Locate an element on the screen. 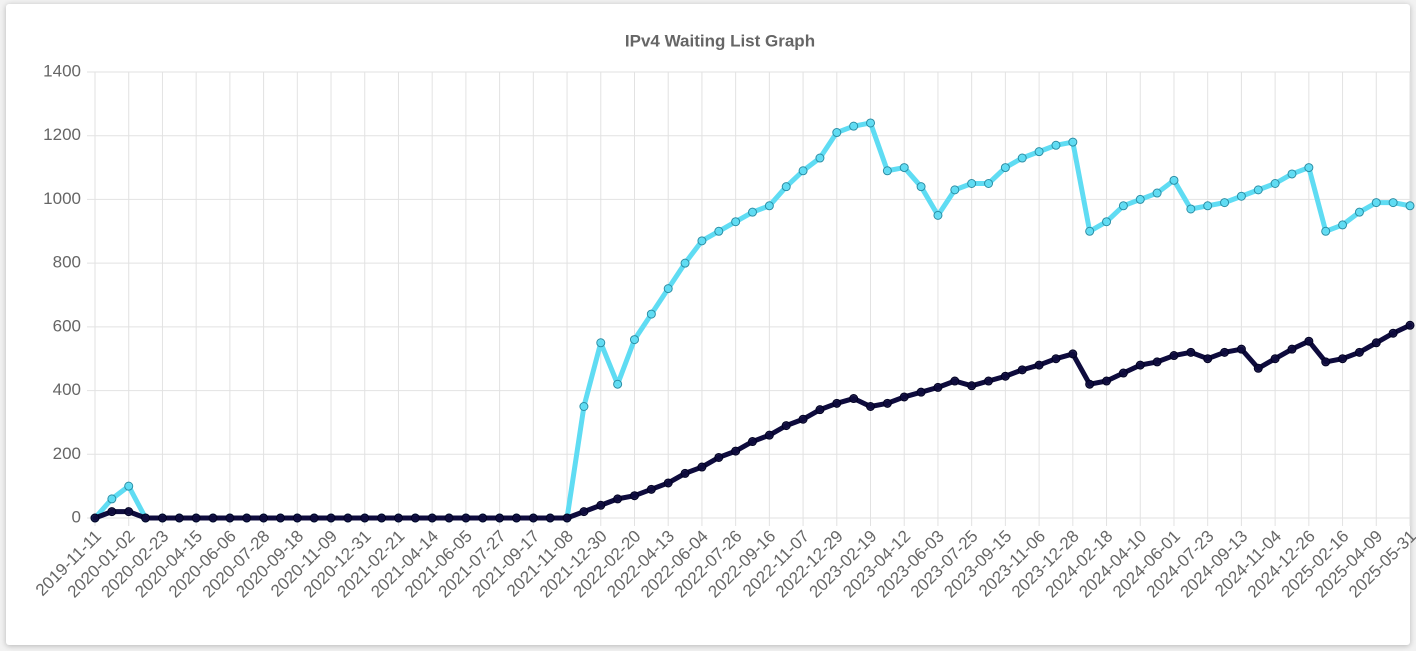  y-tick-label: 400 is located at coordinates (67, 389).